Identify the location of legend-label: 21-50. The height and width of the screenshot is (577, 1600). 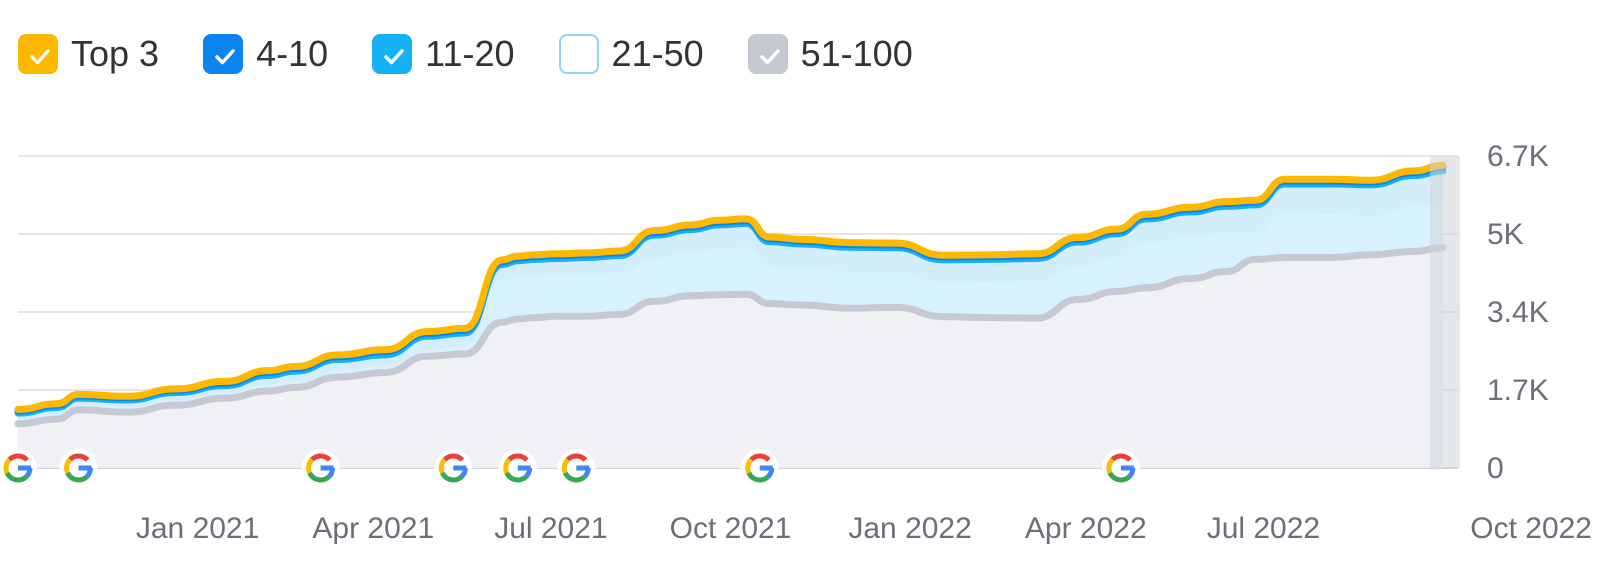
(657, 53).